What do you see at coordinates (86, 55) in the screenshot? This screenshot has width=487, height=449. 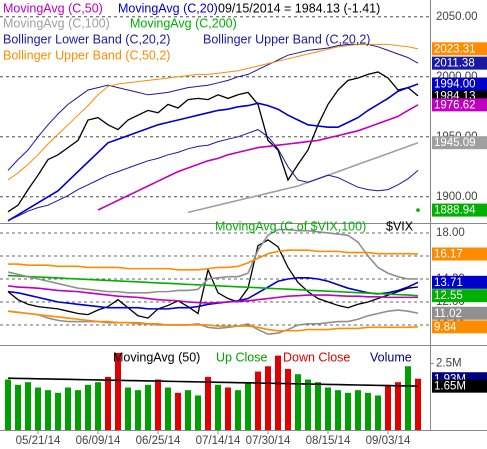 I see `legend-label: Bollinger Upper Band (C,50,2)` at bounding box center [86, 55].